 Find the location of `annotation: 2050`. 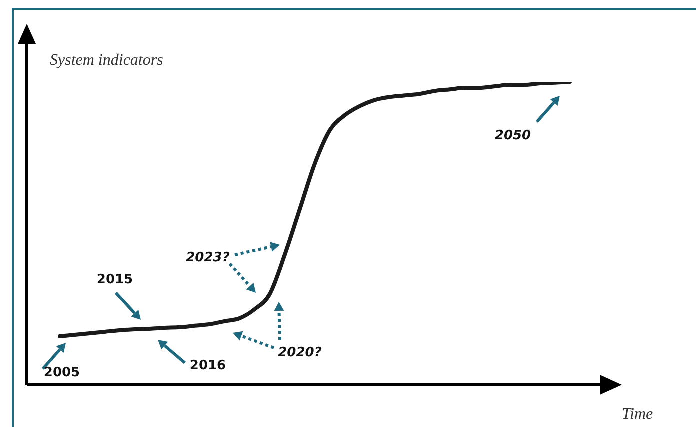

annotation: 2050 is located at coordinates (513, 136).